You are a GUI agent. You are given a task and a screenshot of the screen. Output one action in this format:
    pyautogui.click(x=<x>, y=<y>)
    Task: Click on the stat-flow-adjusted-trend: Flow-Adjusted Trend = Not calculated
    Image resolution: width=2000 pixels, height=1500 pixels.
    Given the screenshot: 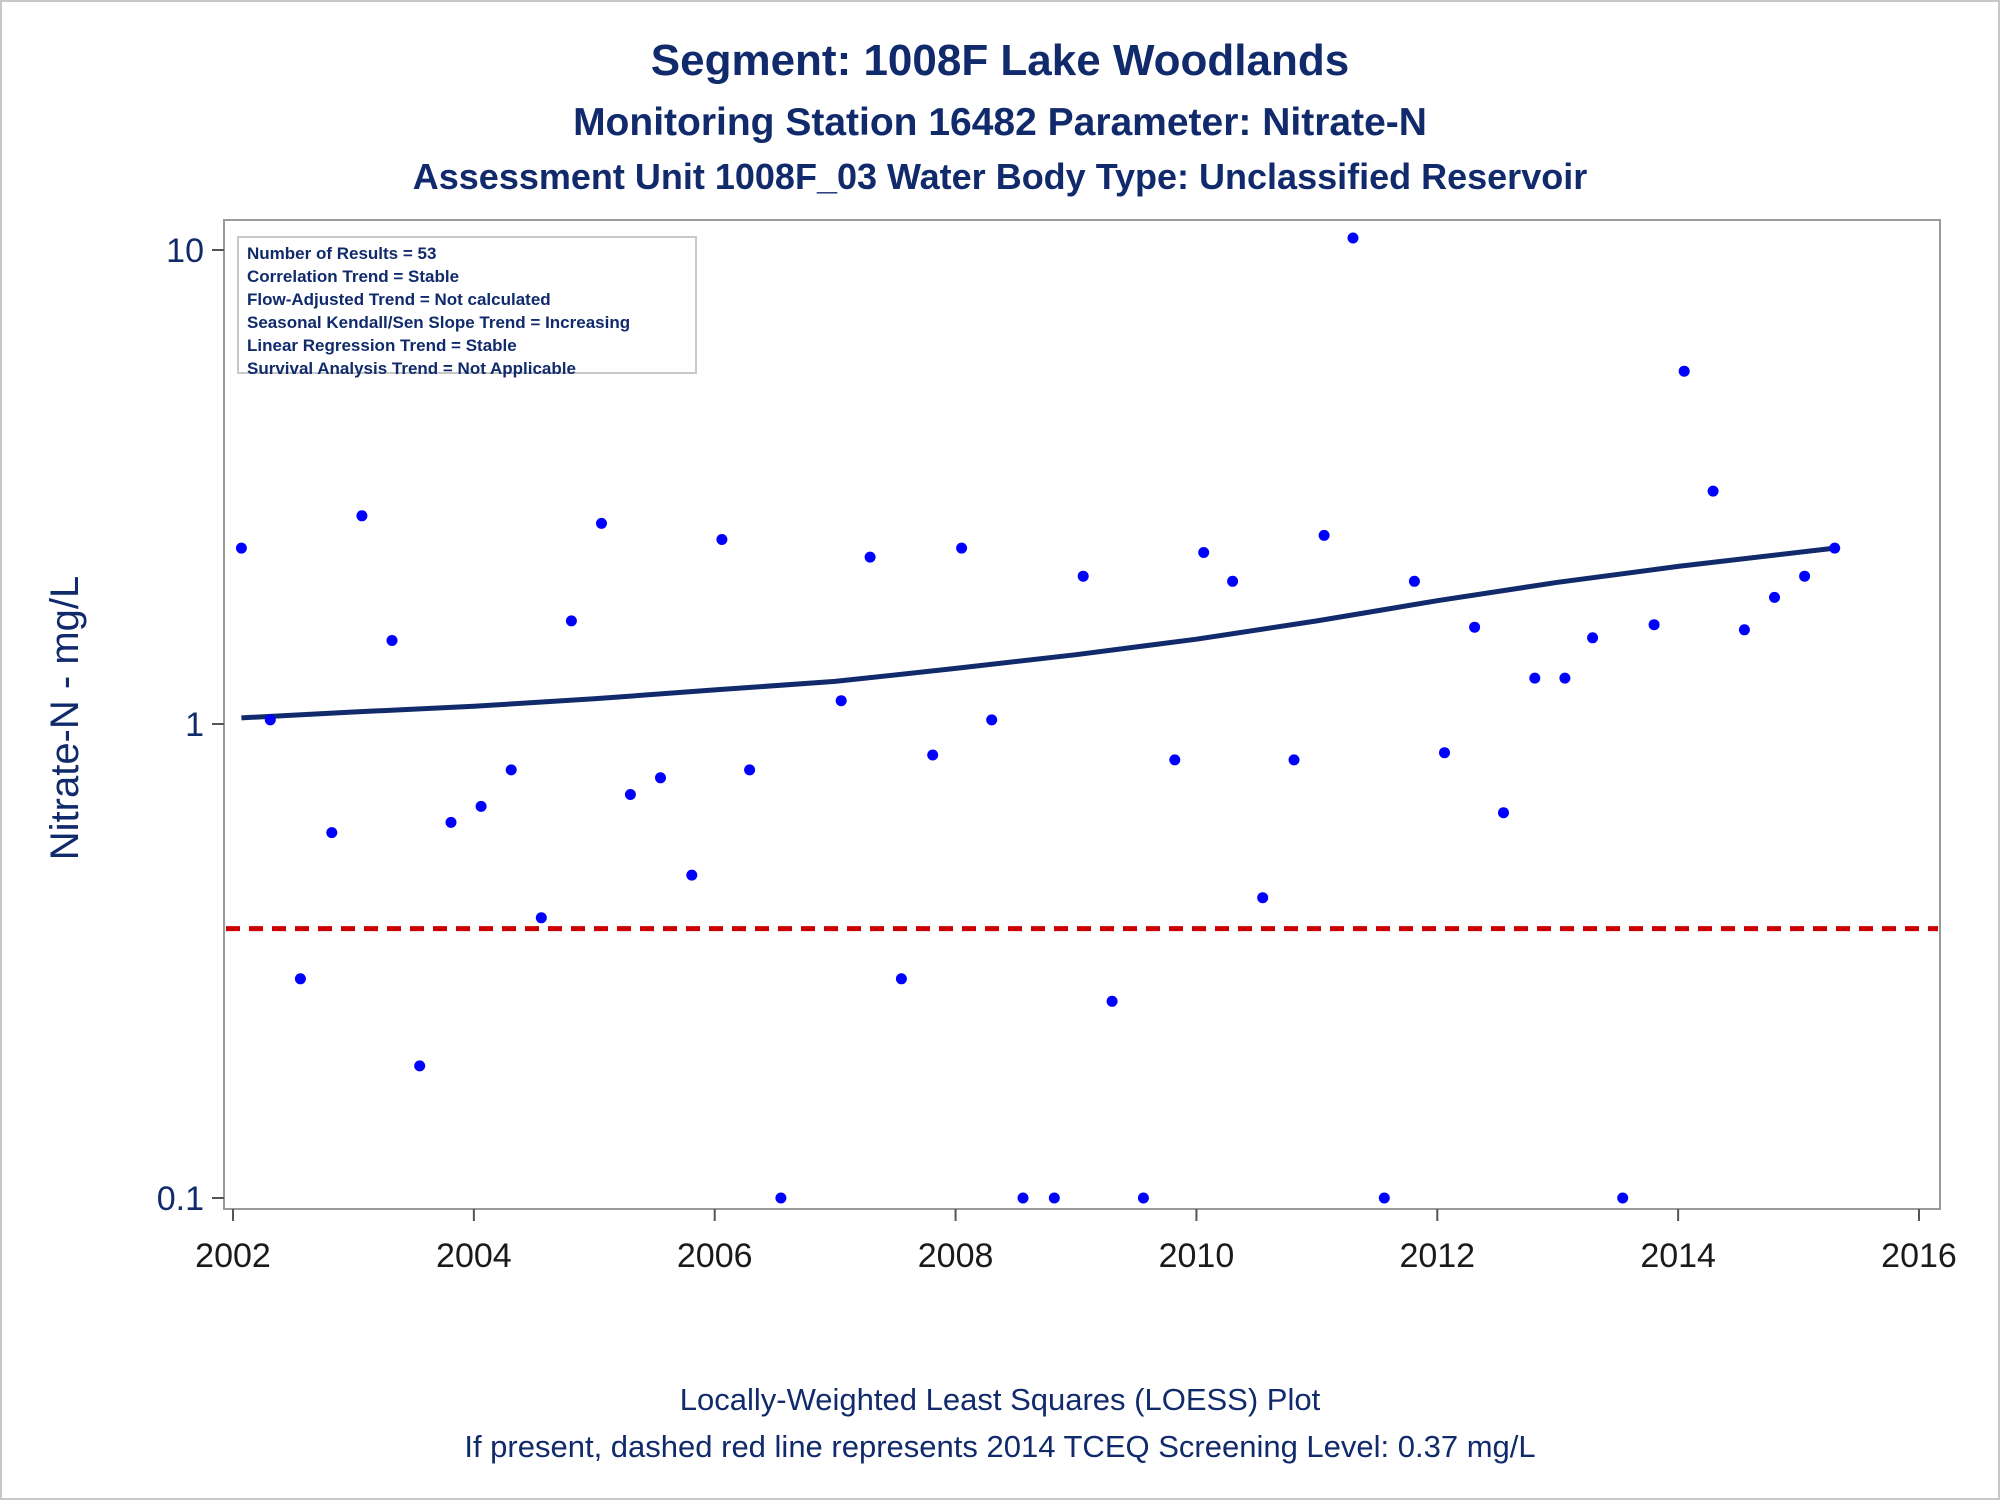 What is the action you would take?
    pyautogui.click(x=399, y=299)
    